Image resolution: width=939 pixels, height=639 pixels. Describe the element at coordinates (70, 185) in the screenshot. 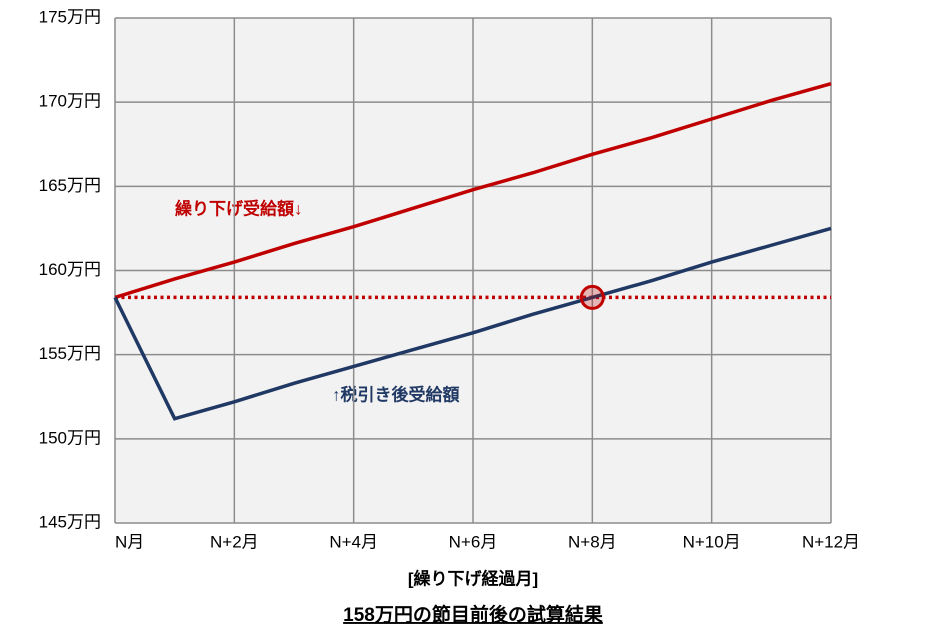

I see `y-tick-label: 165万円` at that location.